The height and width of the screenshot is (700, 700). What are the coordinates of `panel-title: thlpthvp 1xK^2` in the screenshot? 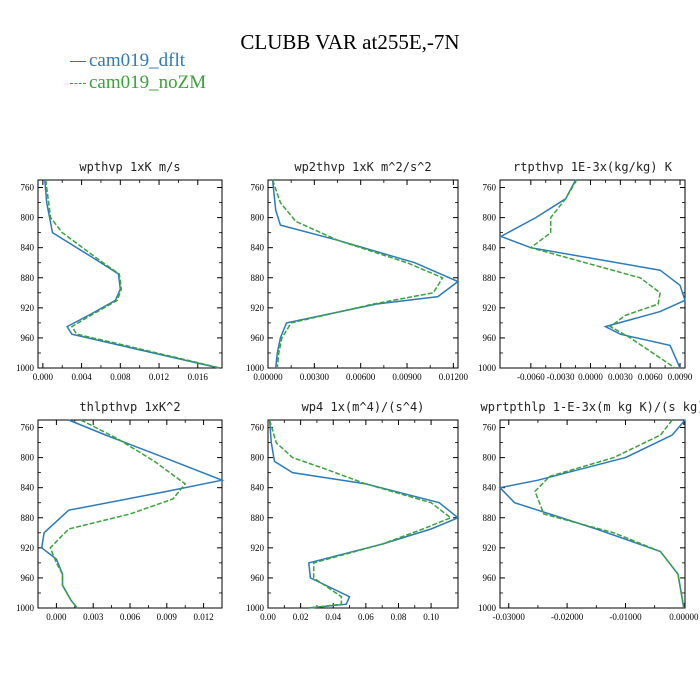 It's located at (129, 407).